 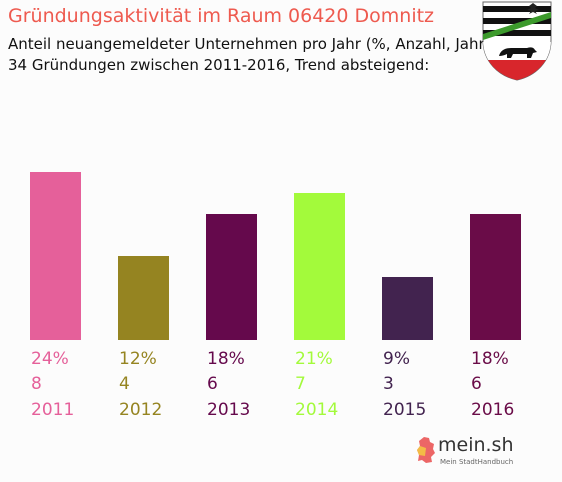 What do you see at coordinates (490, 359) in the screenshot?
I see `percent-label-2016: 18%` at bounding box center [490, 359].